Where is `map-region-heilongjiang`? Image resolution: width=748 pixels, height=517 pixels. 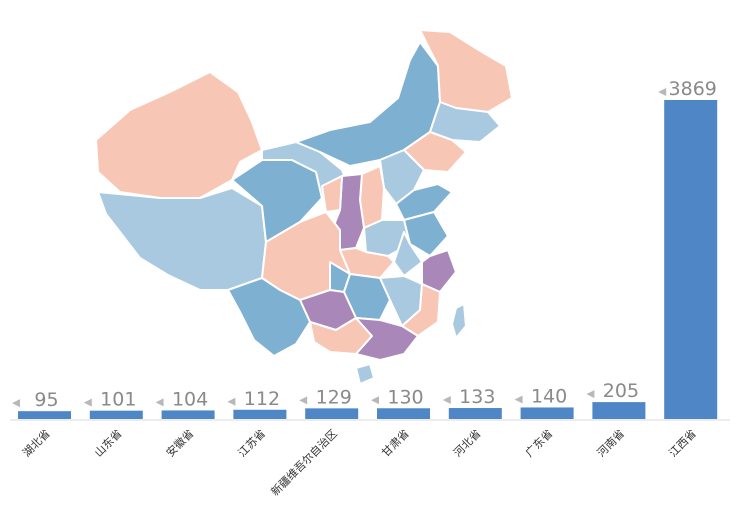 map-region-heilongjiang is located at coordinates (466, 71).